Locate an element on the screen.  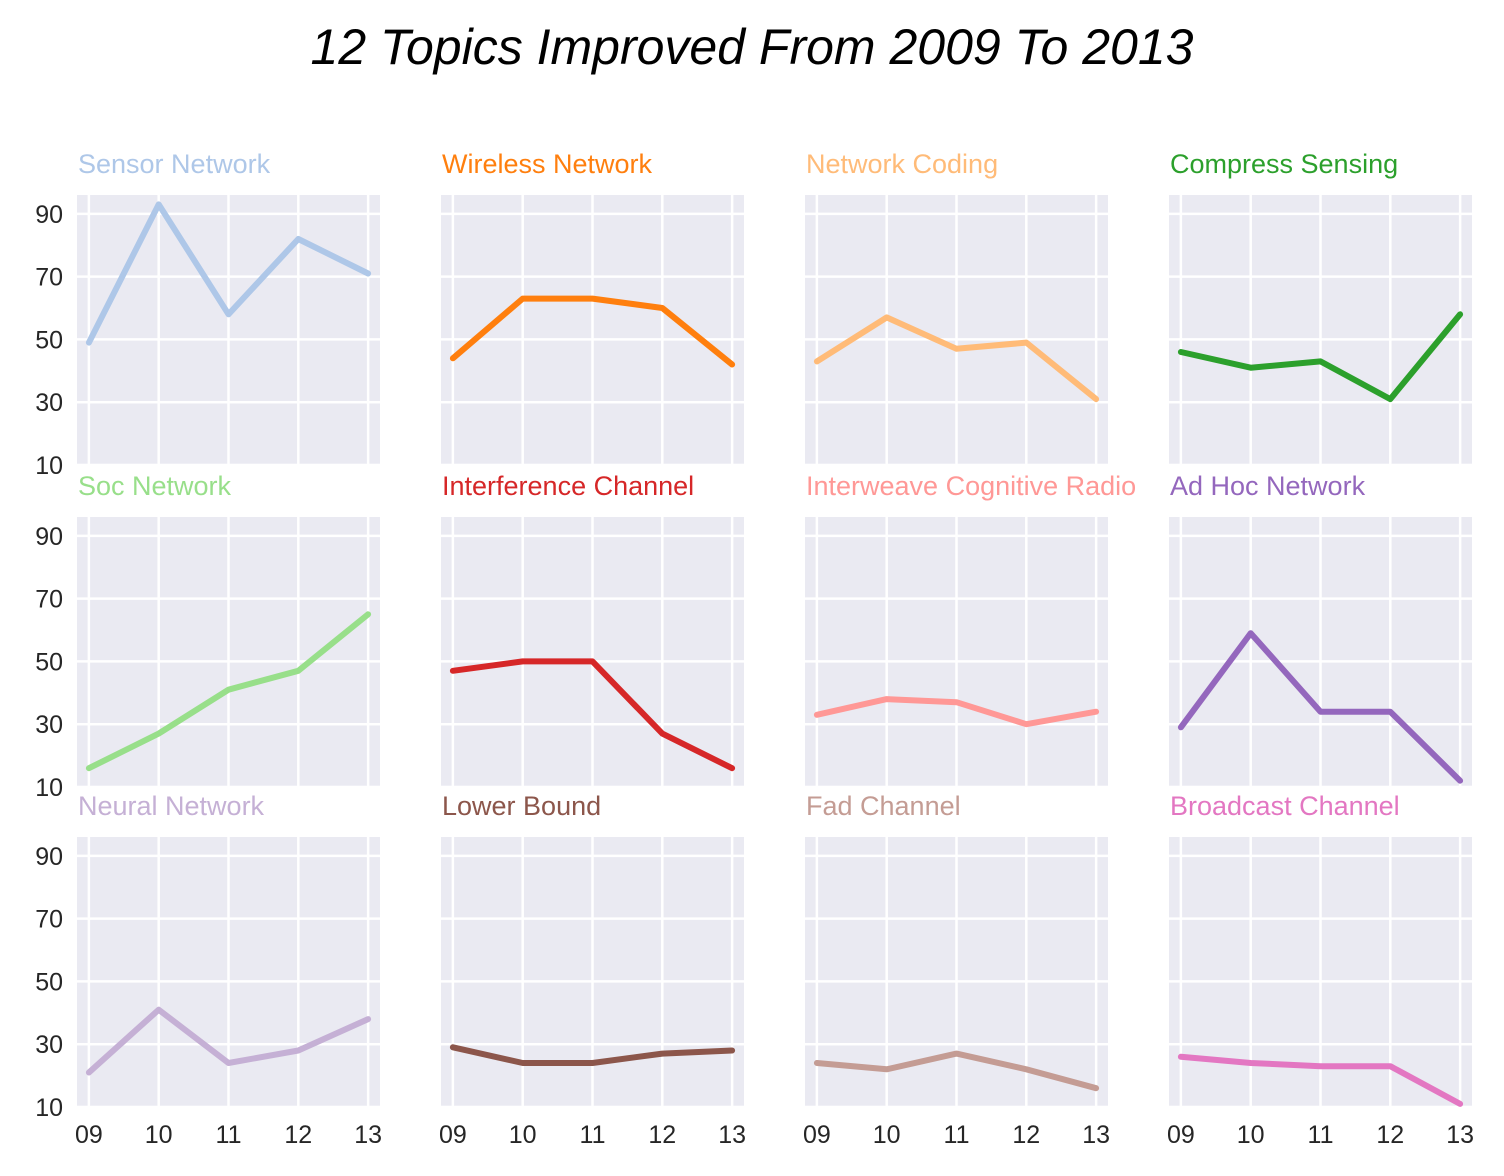
panel-title: Neural Network is located at coordinates (171, 806).